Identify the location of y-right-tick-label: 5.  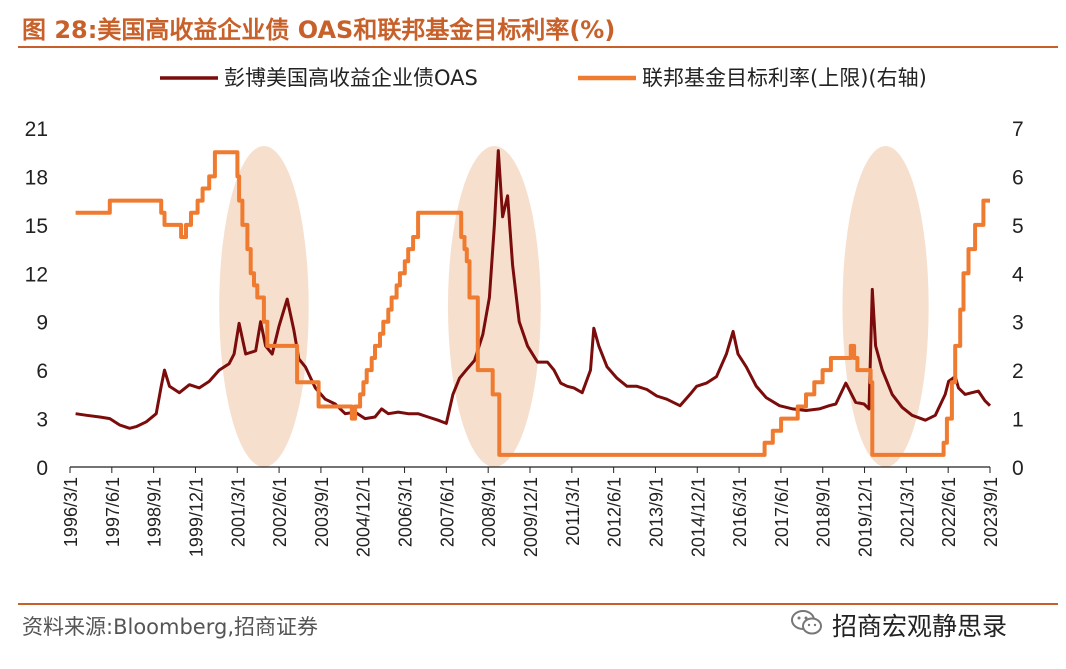
(1018, 226).